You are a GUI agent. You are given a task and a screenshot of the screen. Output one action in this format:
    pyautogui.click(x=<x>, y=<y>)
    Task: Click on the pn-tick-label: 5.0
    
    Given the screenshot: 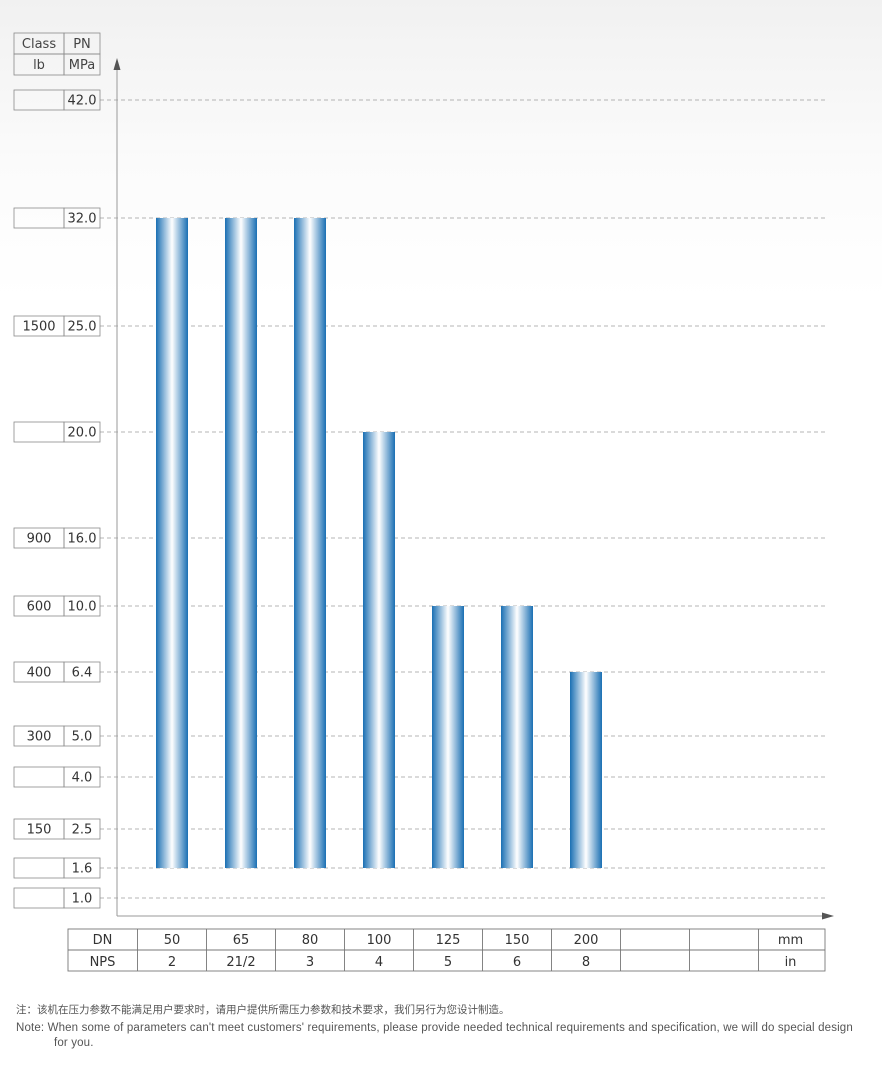 What is the action you would take?
    pyautogui.click(x=82, y=737)
    